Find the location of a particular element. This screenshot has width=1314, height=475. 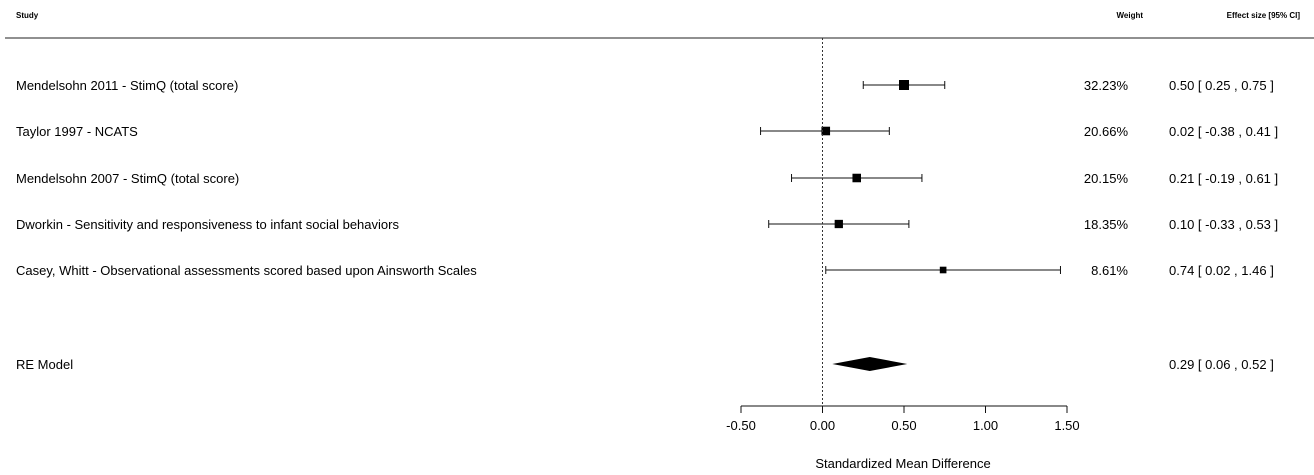

study-effect-ci: 0.10 [ -0.33 , 0.53 ] is located at coordinates (1223, 224).